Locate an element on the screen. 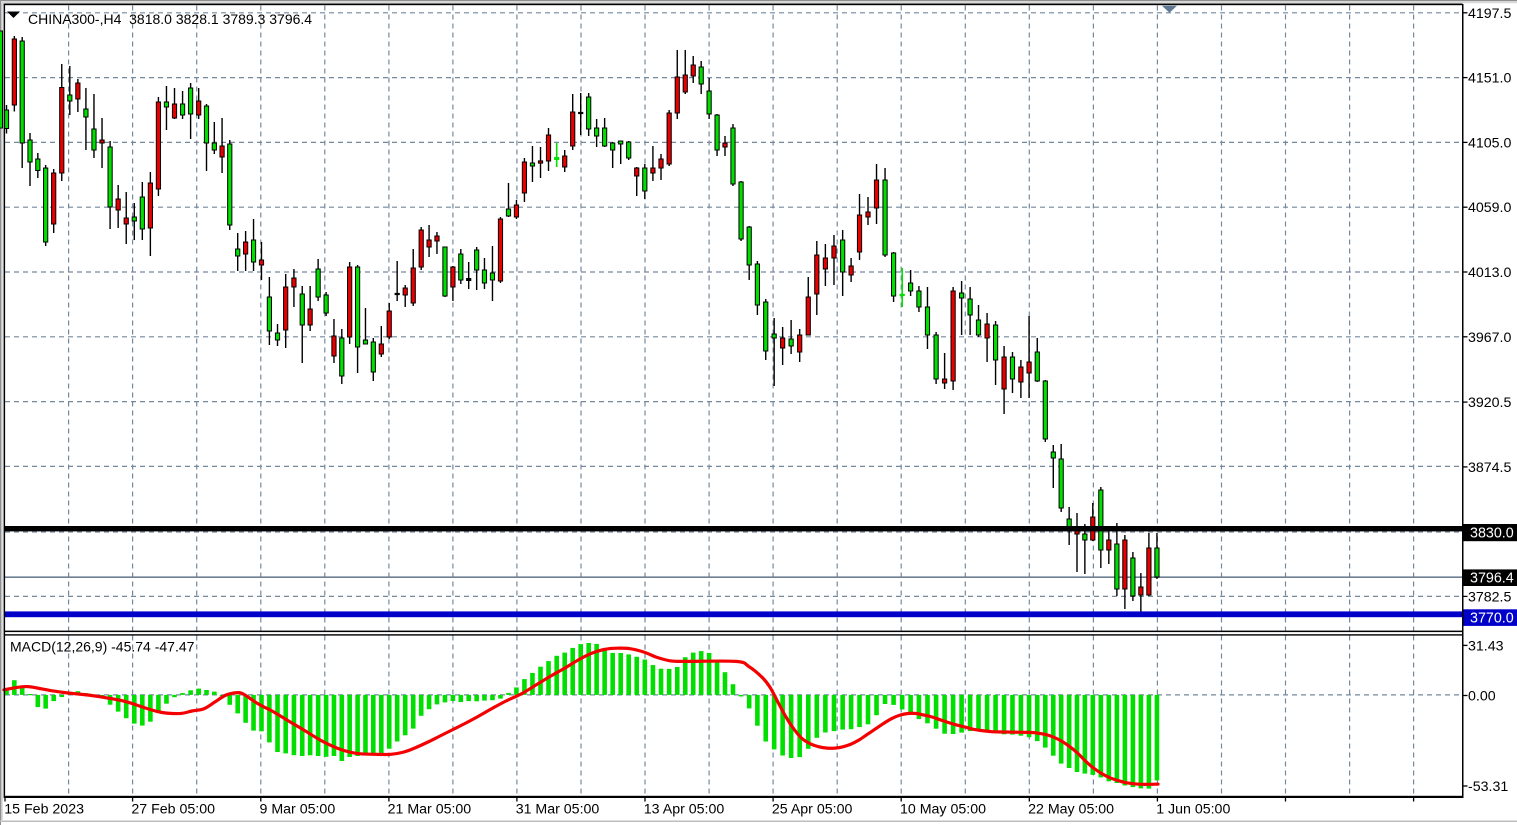 Image resolution: width=1517 pixels, height=825 pixels. svg-text: 9 Mar 05:00 is located at coordinates (298, 810).